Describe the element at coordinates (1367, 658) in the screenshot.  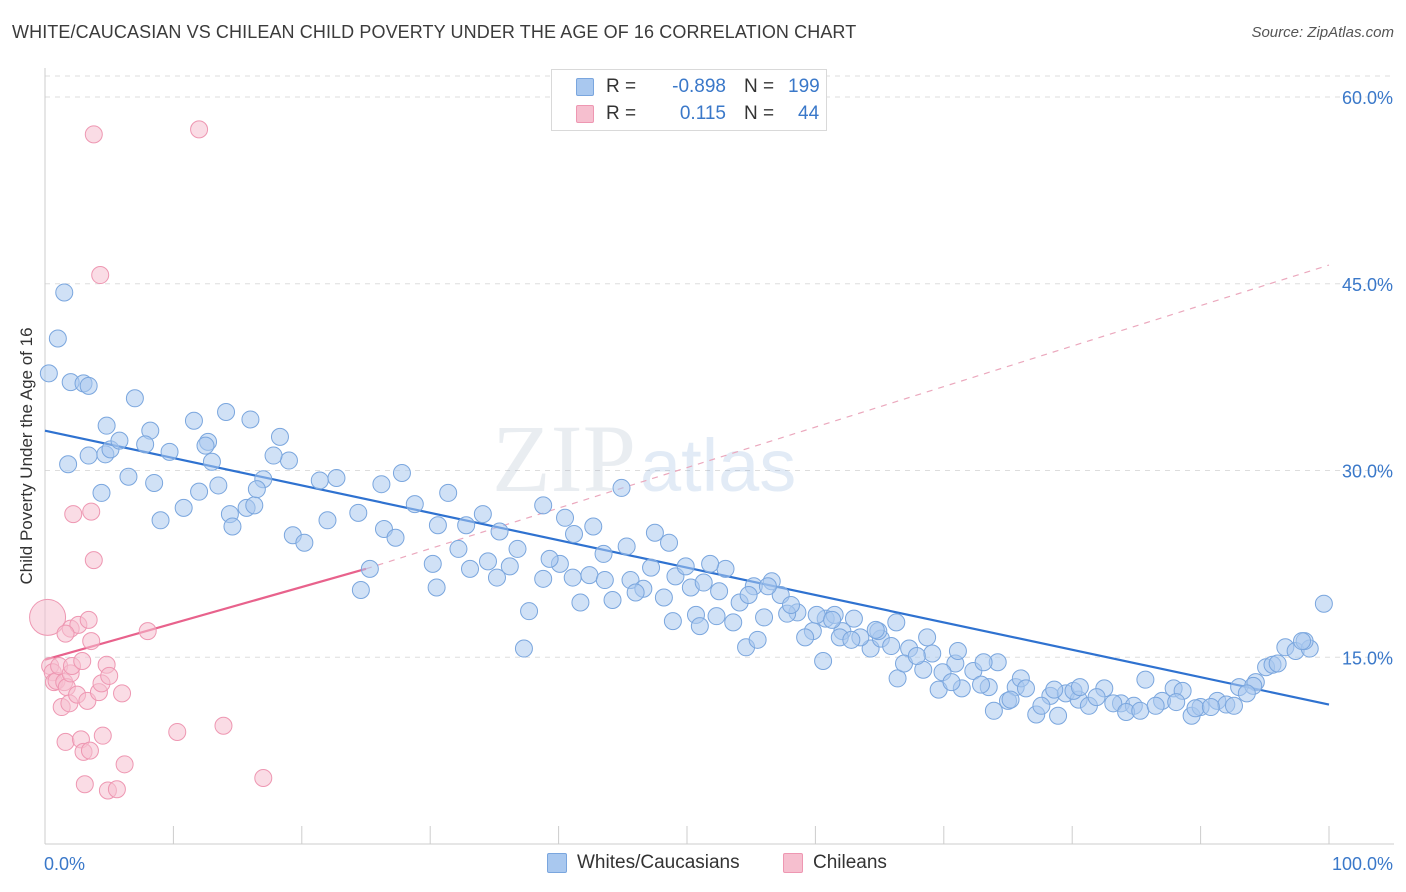
I see `y-tick-label: 15.0%` at that location.